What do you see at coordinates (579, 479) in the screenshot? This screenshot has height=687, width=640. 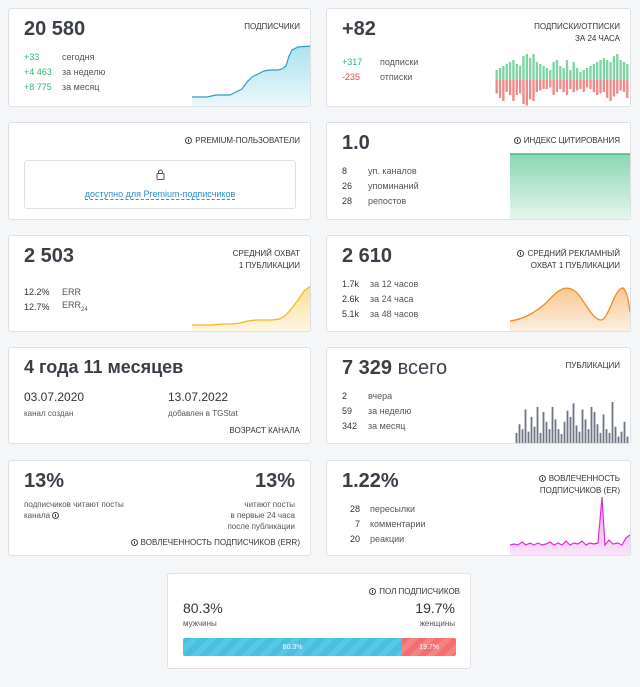 I see `label-line: ВОВЛЕЧЕННОСТЬ` at bounding box center [579, 479].